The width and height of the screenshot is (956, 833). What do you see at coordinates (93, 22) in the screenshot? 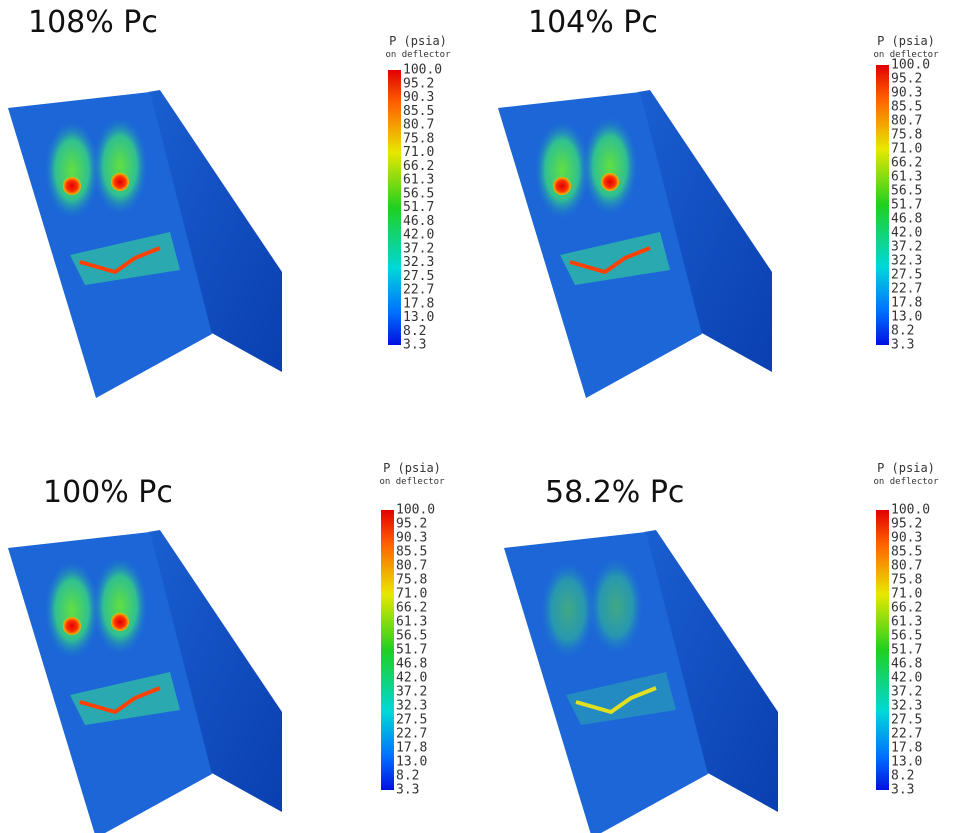
I see `panel-title: 108% Pc` at bounding box center [93, 22].